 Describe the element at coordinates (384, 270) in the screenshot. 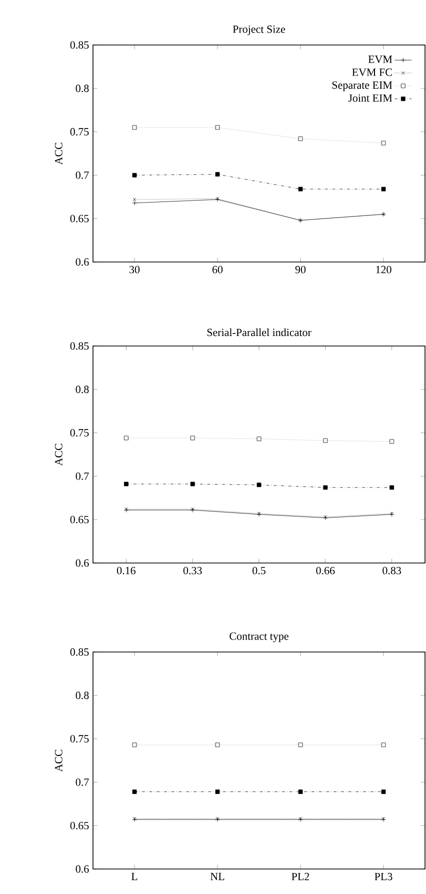

I see `x-tick-label: 120` at that location.